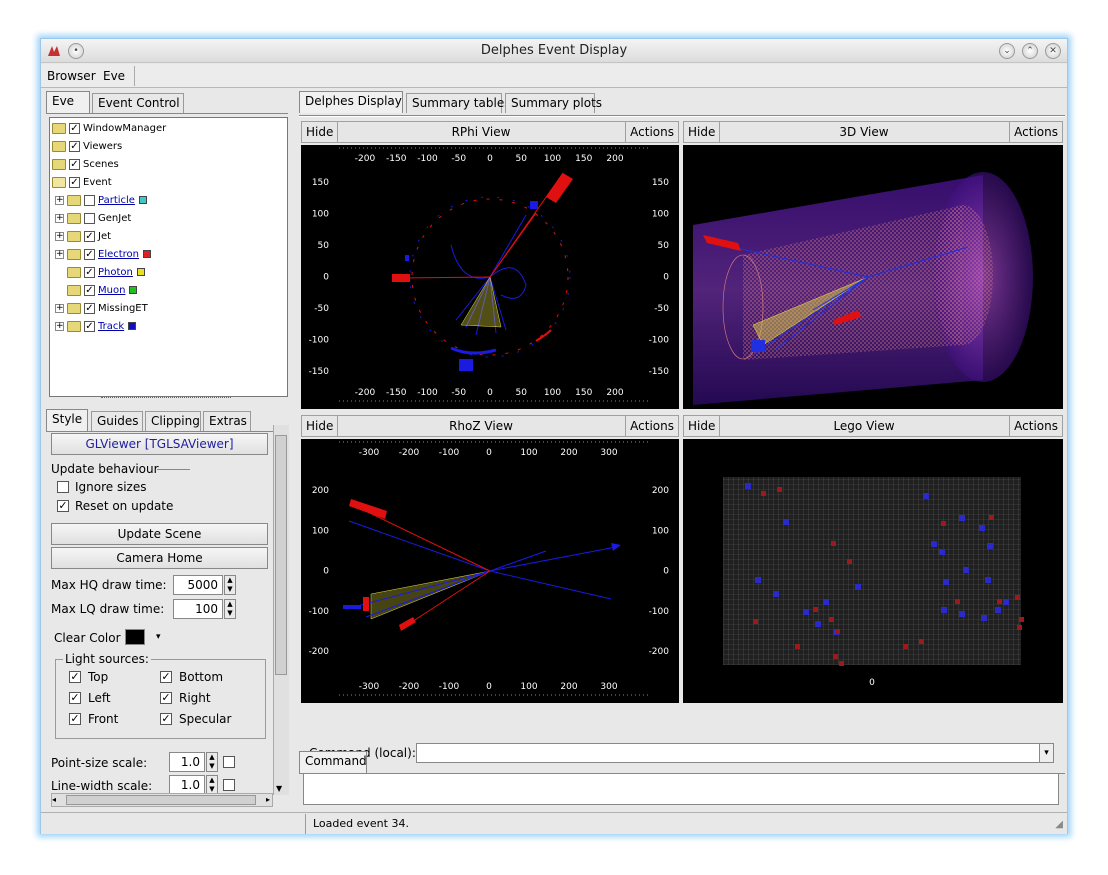 Image resolution: width=1108 pixels, height=875 pixels. I want to click on tree-item-missinget: + ✓ MissingET, so click(101, 308).